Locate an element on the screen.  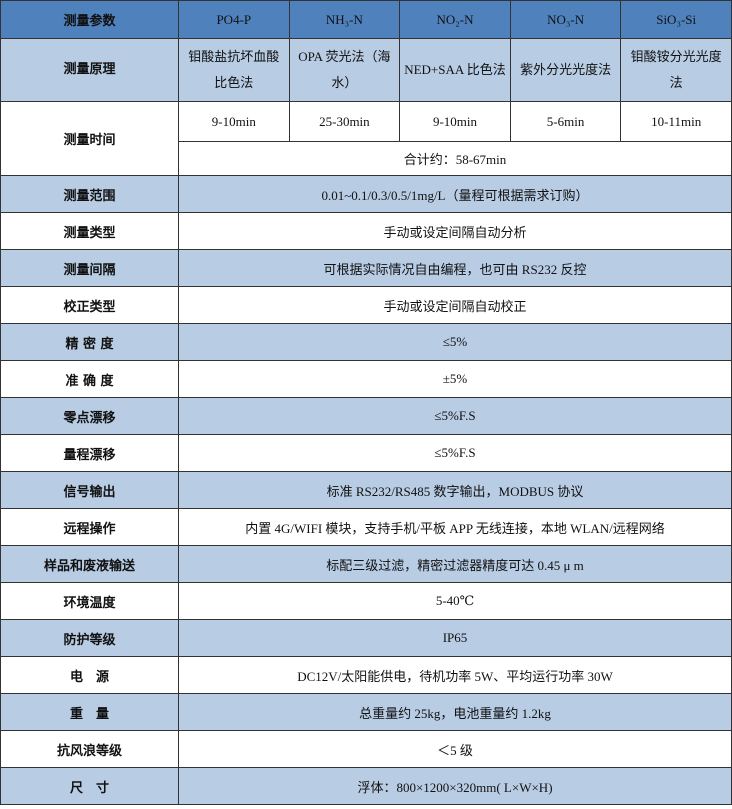
row-value: 5-40℃ is located at coordinates (455, 601).